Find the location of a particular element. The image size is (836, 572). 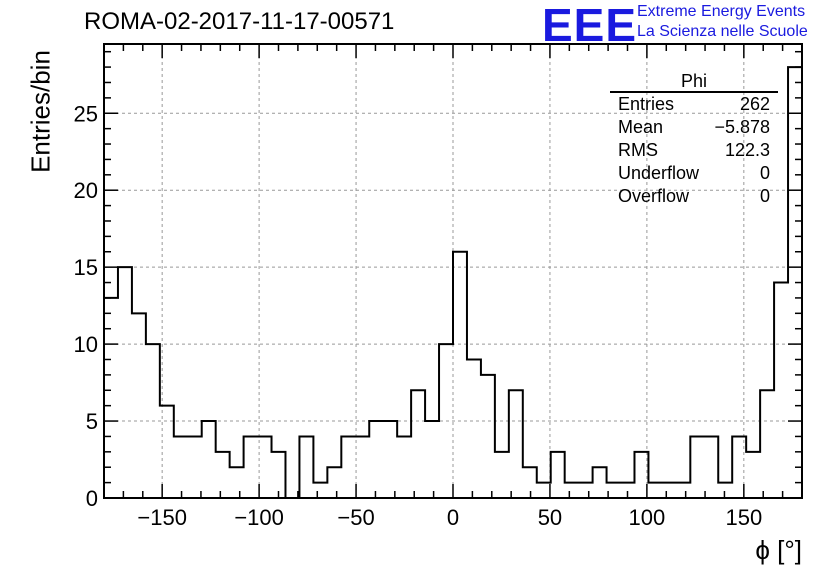

stats-label: Mean is located at coordinates (641, 127).